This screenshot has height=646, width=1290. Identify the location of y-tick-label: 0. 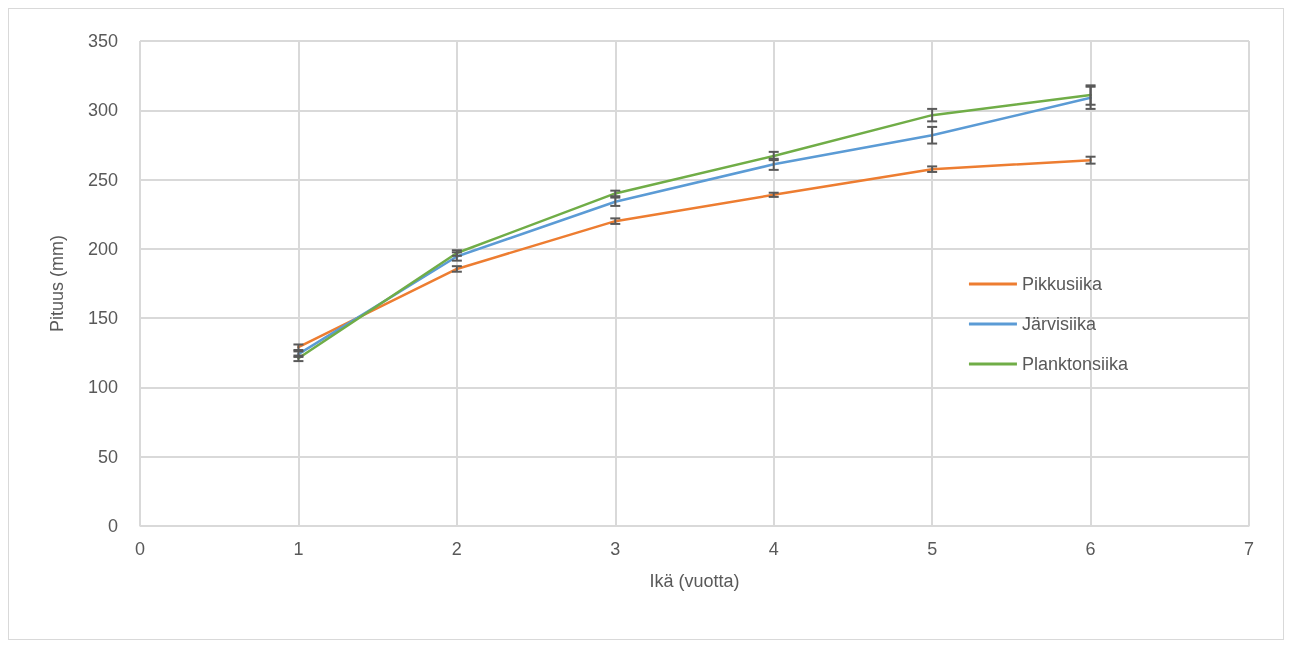
(112, 526).